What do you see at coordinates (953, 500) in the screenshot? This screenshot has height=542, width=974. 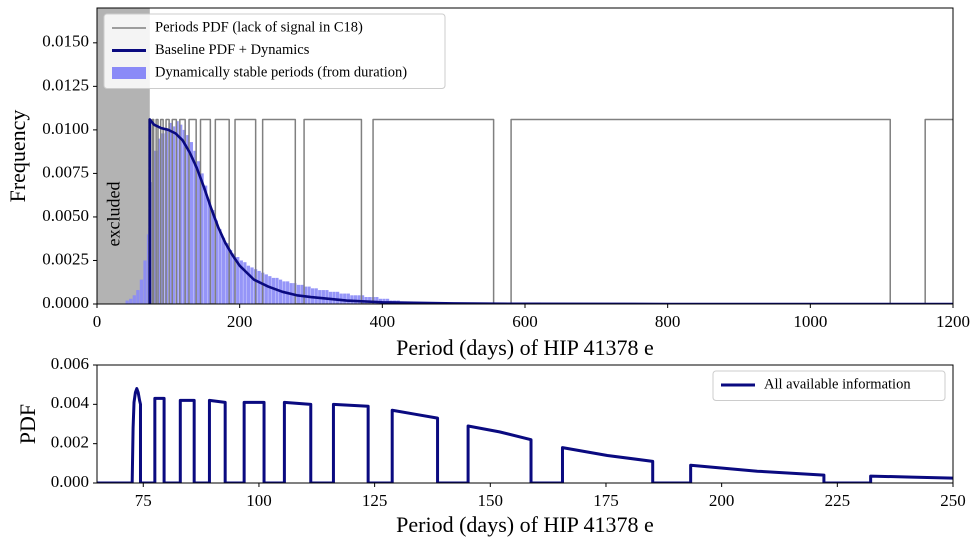 I see `x-tick-label: 250` at bounding box center [953, 500].